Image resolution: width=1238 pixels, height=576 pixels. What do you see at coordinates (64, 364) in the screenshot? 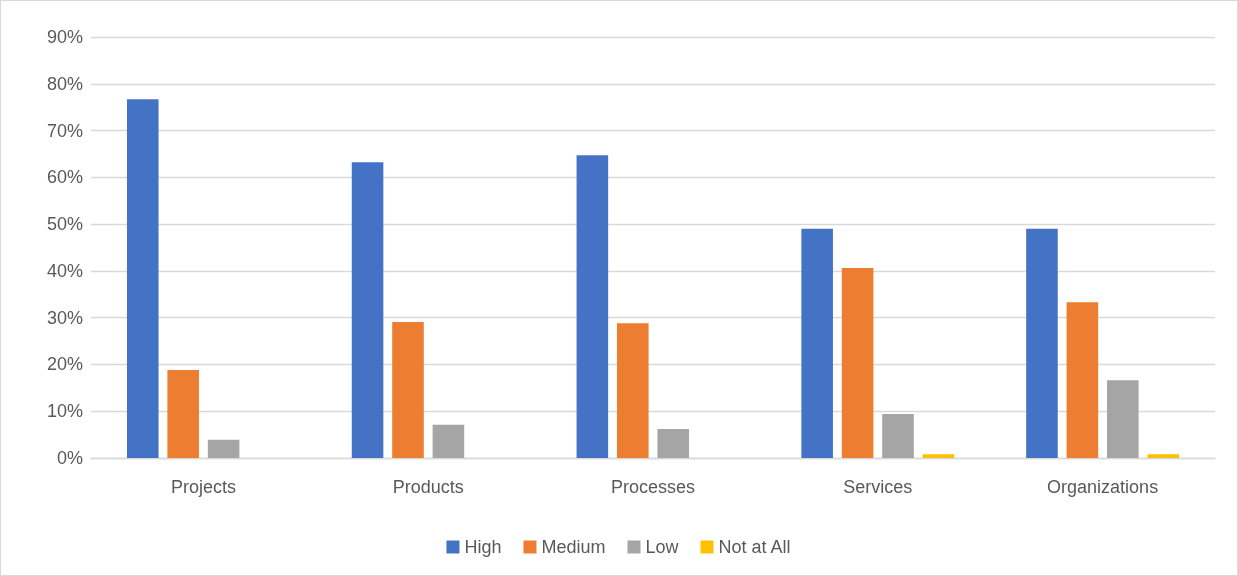
I see `y-tick-label: 20%` at bounding box center [64, 364].